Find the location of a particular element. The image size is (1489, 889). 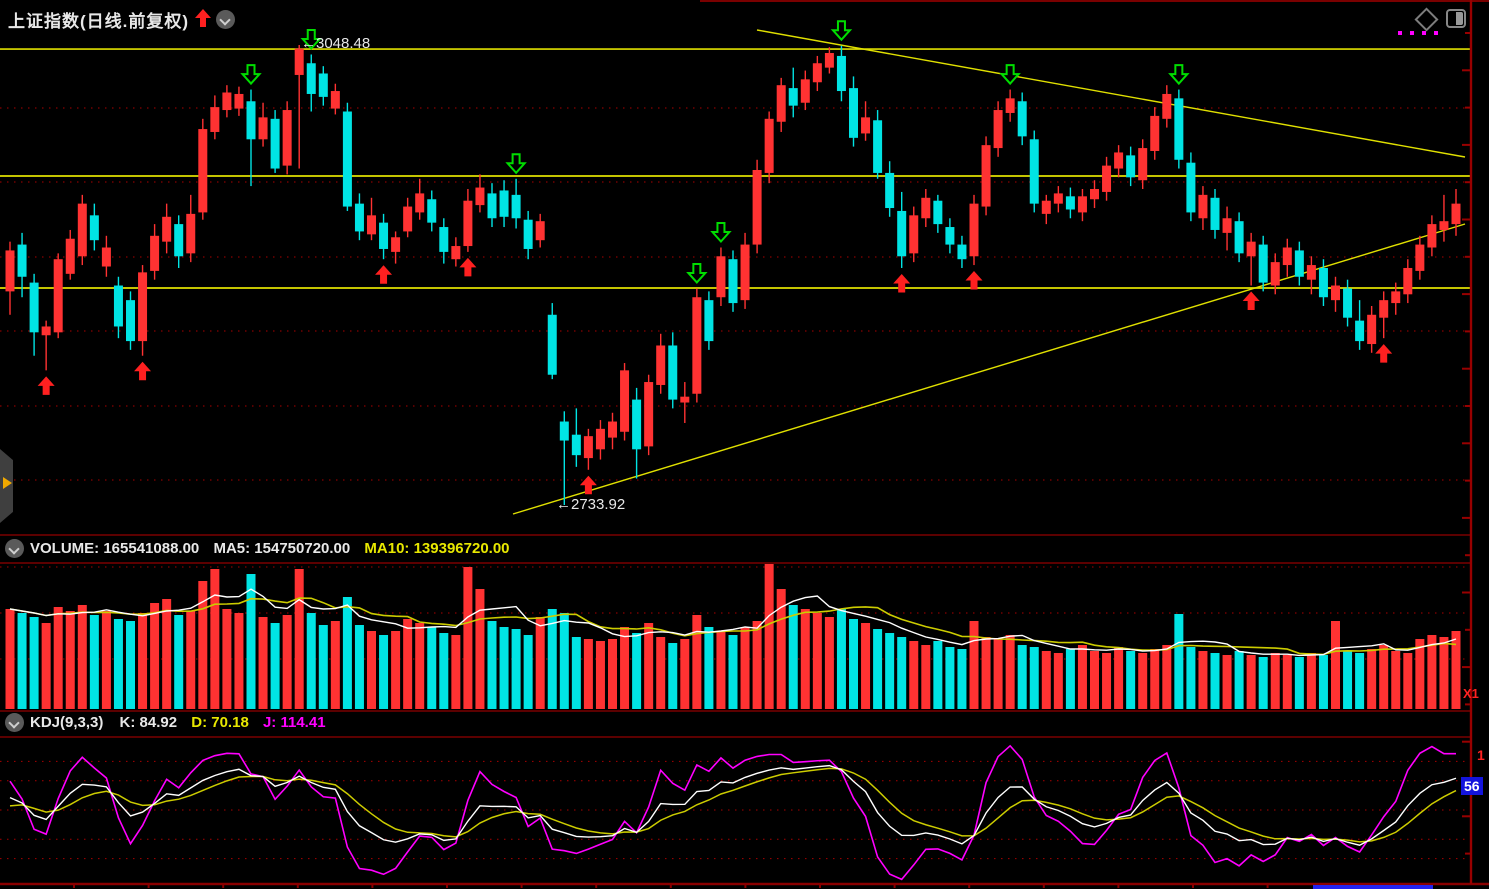

ma10-label: MA10: is located at coordinates (387, 548).